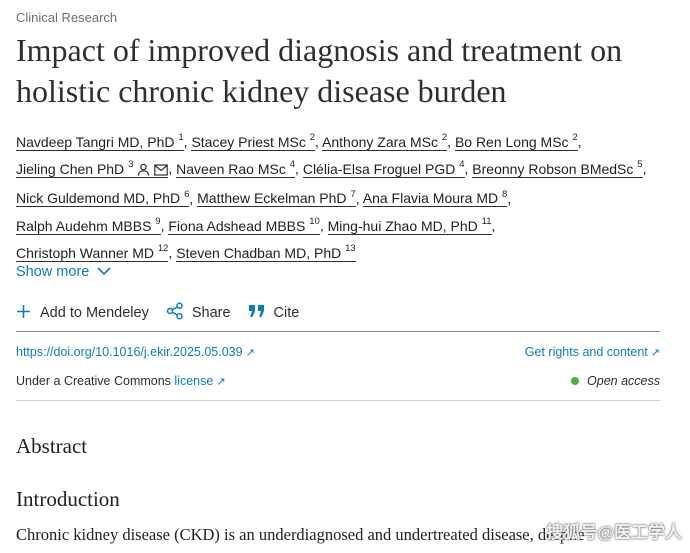  I want to click on envelope-icon, so click(161, 172).